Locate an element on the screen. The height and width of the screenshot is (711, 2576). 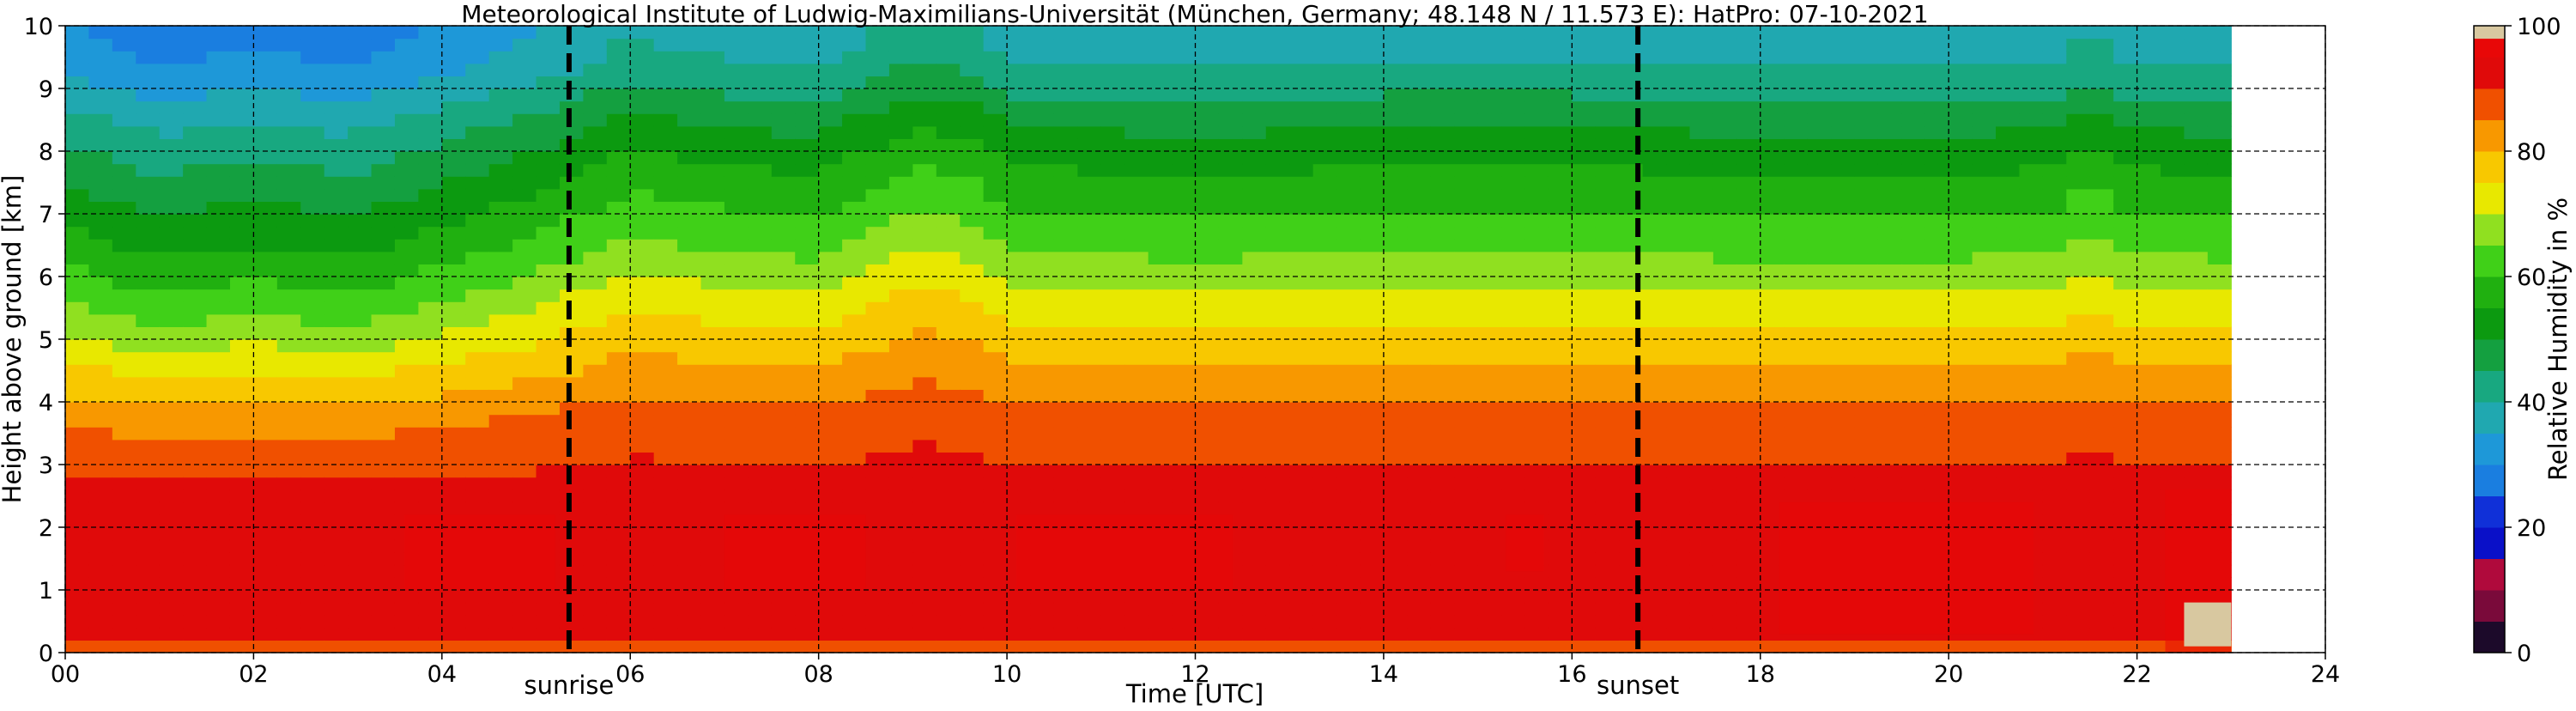
colorbar-segment is located at coordinates (2489, 198).